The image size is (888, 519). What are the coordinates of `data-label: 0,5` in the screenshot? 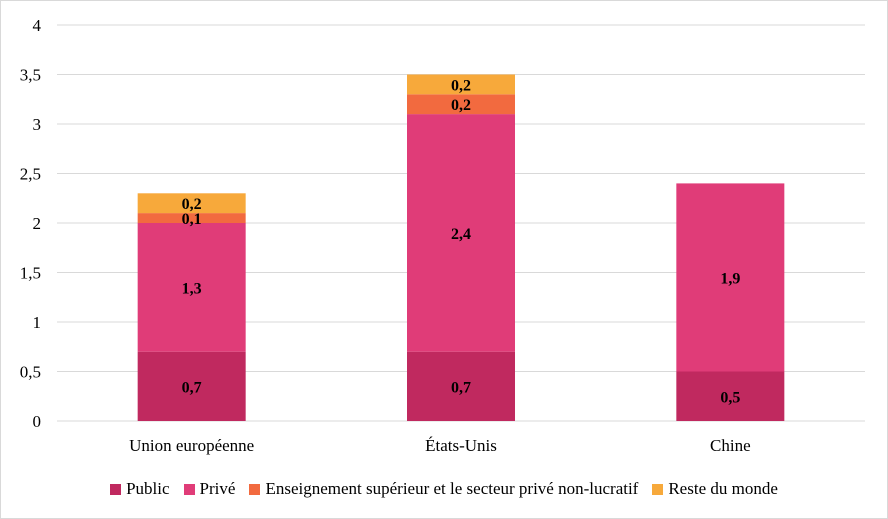 It's located at (730, 397).